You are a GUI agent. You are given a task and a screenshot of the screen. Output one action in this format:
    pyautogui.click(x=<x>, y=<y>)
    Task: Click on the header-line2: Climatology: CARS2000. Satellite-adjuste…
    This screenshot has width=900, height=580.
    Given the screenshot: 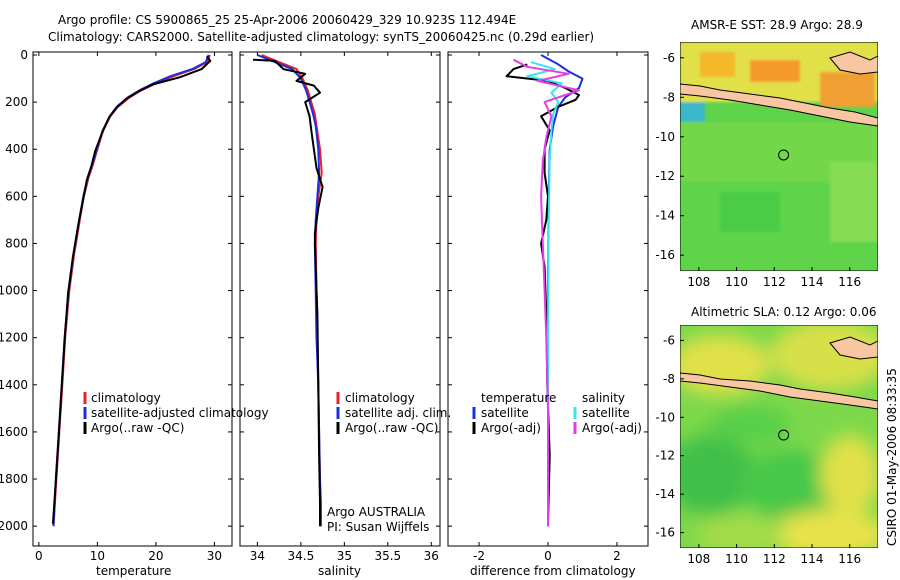 What is the action you would take?
    pyautogui.click(x=321, y=37)
    